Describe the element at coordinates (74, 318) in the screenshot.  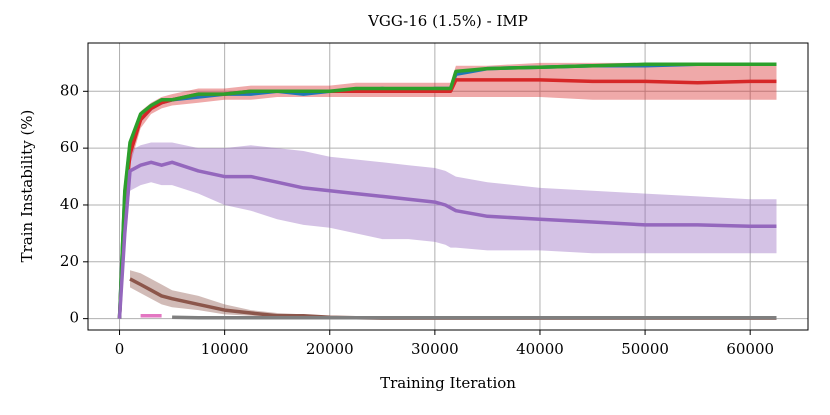
I see `y-tick-label: 0` at that location.